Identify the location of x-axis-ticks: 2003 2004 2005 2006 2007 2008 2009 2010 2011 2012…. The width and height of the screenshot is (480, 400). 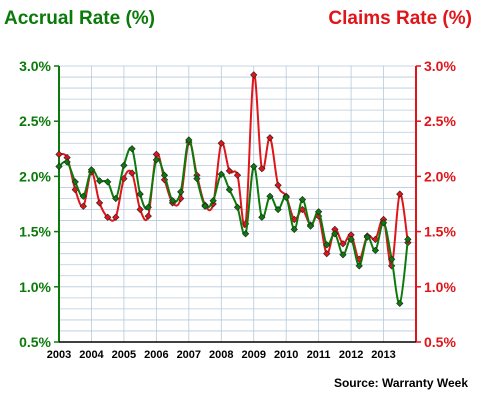
(221, 355).